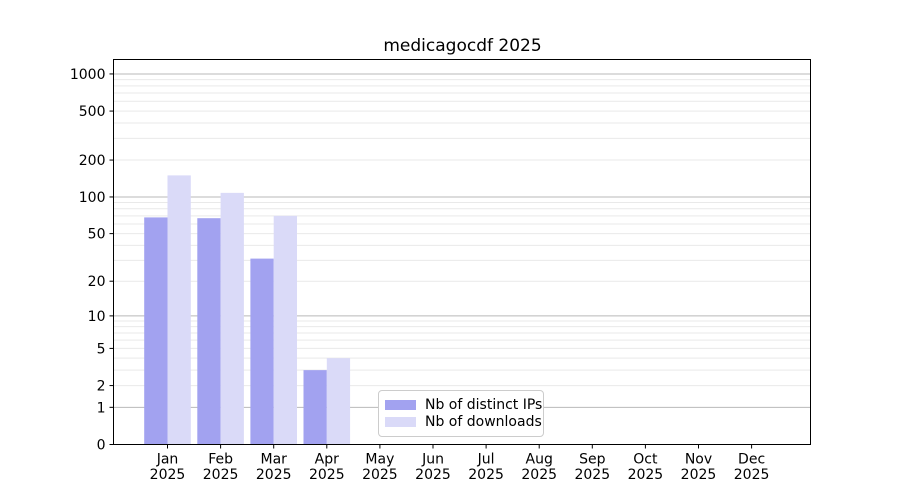 This screenshot has width=900, height=500. What do you see at coordinates (97, 317) in the screenshot?
I see `y-tick-label: 10` at bounding box center [97, 317].